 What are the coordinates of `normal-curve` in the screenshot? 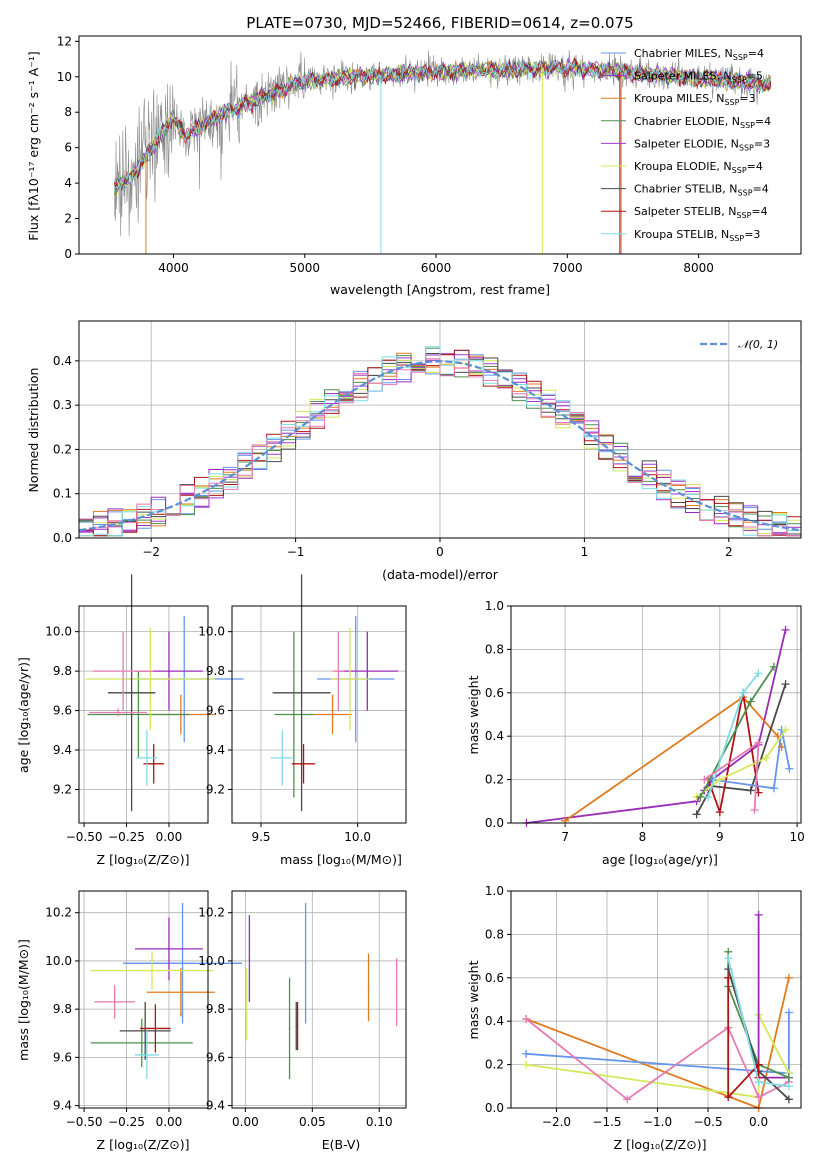 It's located at (440, 446).